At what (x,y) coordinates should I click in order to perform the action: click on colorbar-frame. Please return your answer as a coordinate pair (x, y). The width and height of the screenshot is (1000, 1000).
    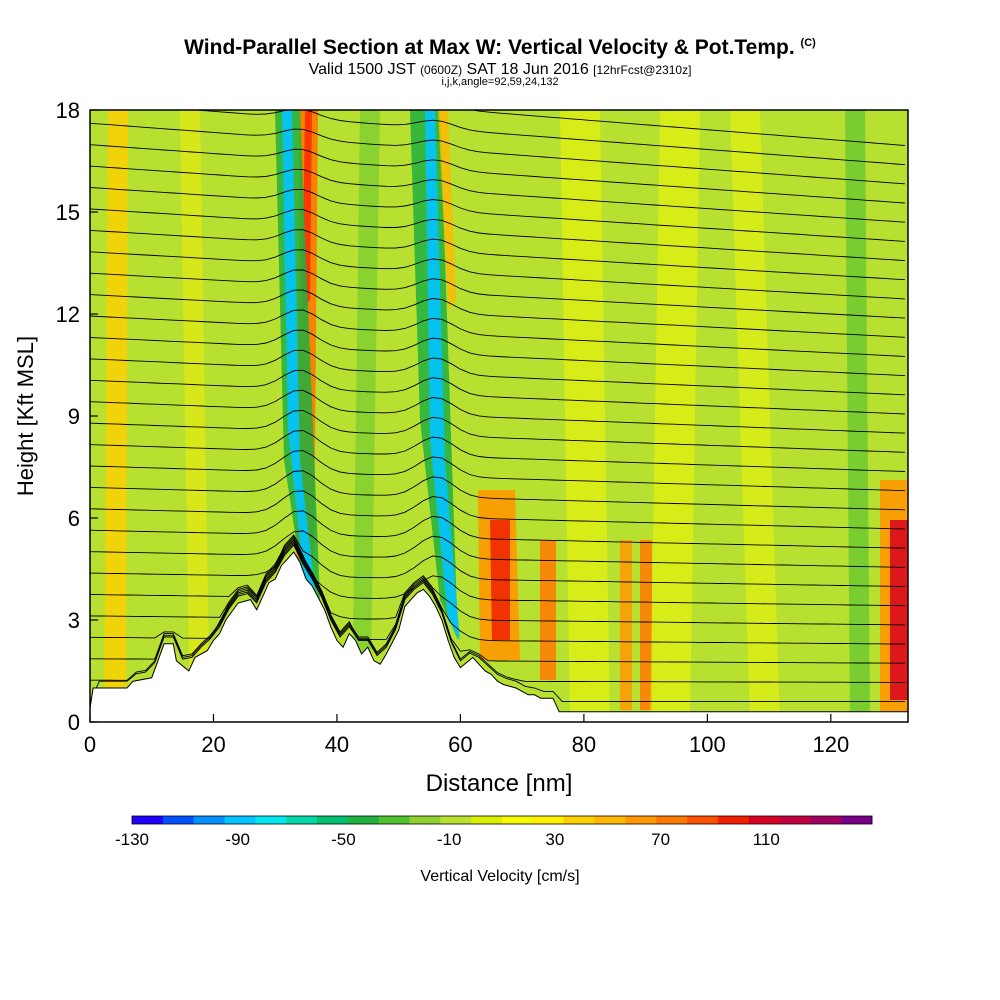
    Looking at the image, I should click on (502, 820).